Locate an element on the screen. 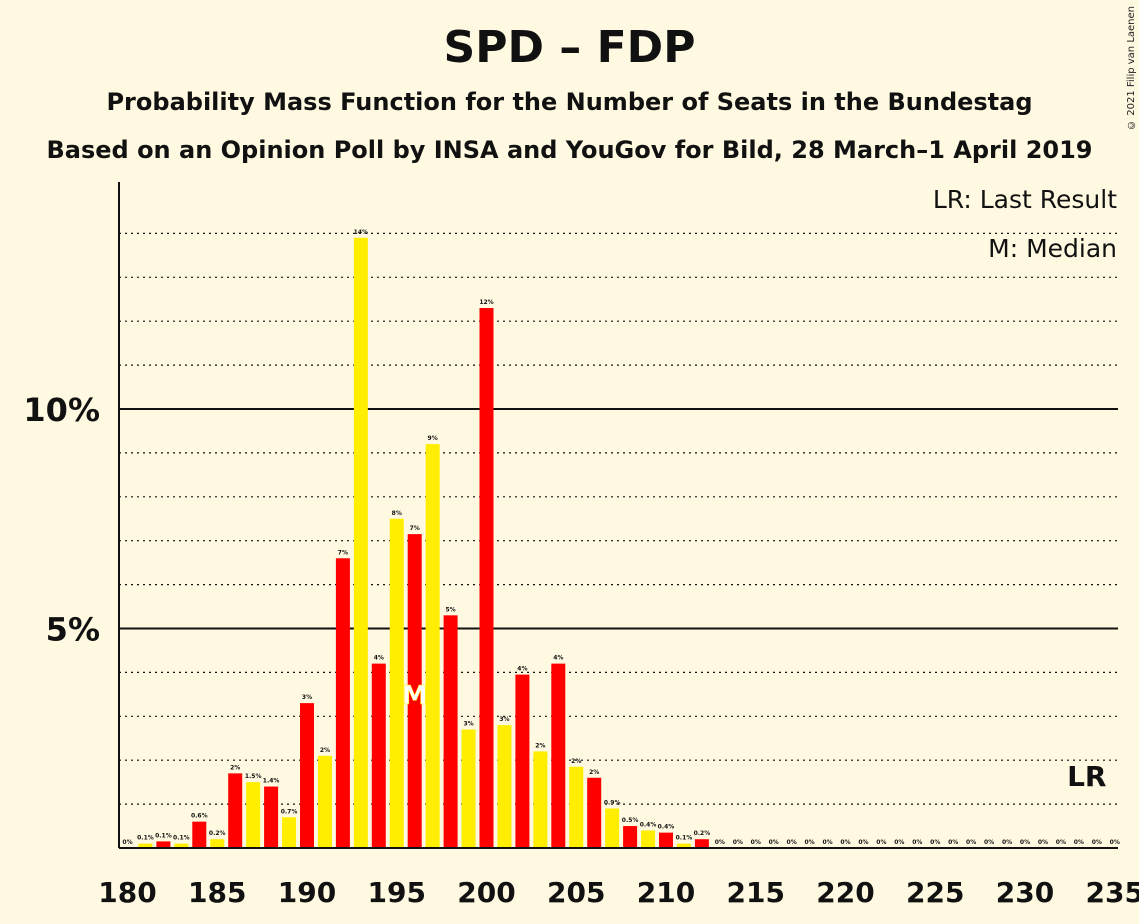  value-label-229: 0% is located at coordinates (1007, 842).